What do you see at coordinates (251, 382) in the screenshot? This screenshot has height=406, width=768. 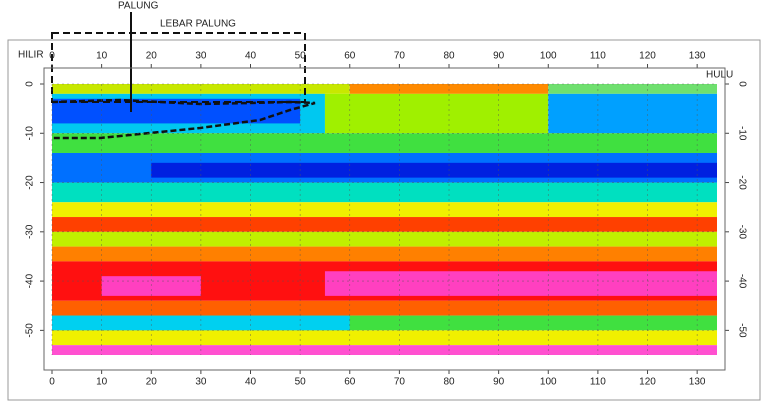 I see `x-tick-label-bottom: 40` at bounding box center [251, 382].